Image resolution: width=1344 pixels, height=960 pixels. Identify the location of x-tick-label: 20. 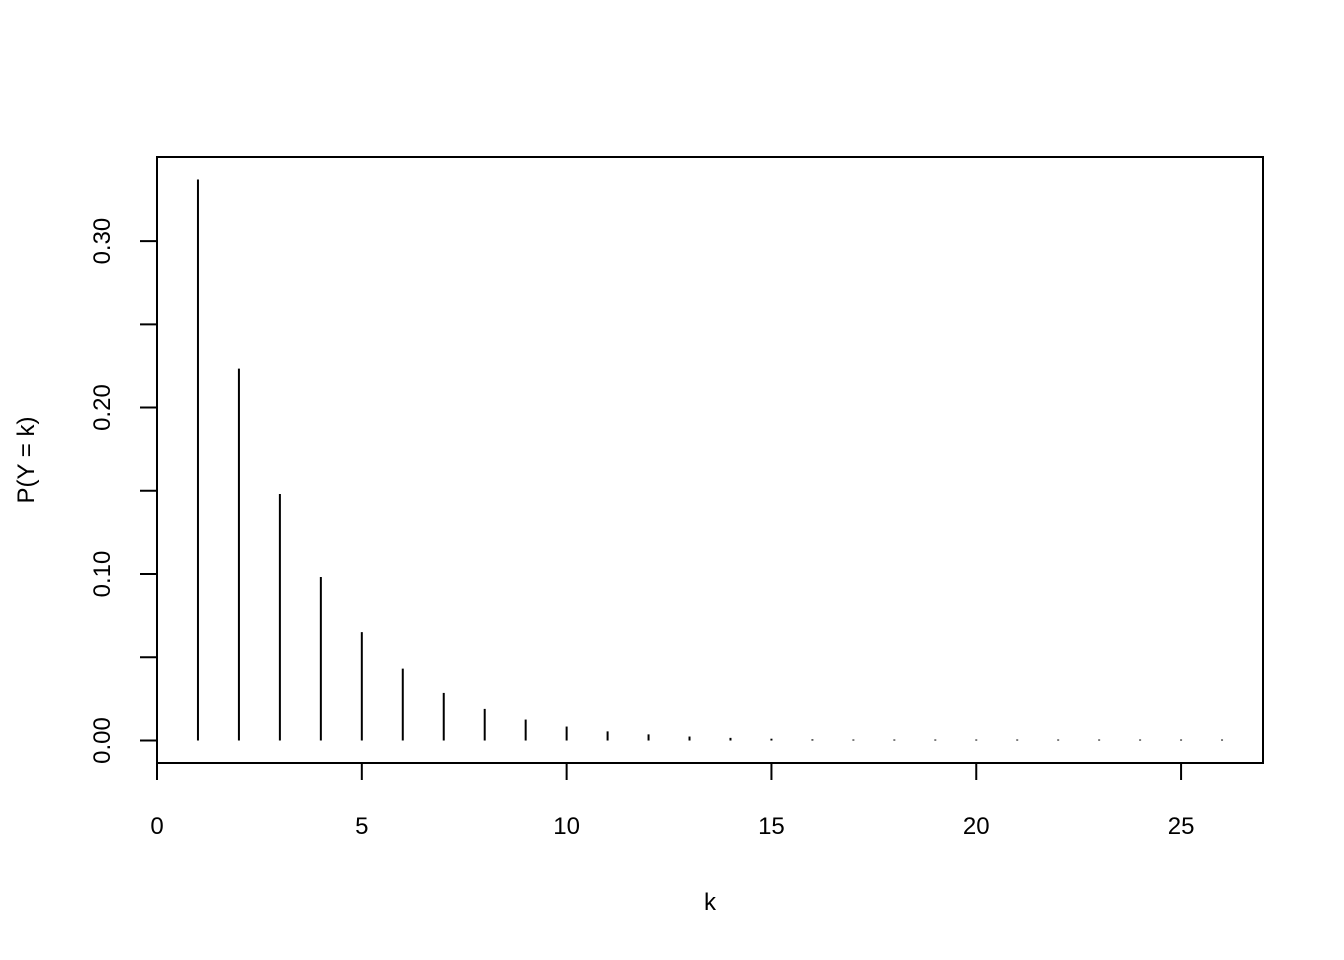
(976, 826).